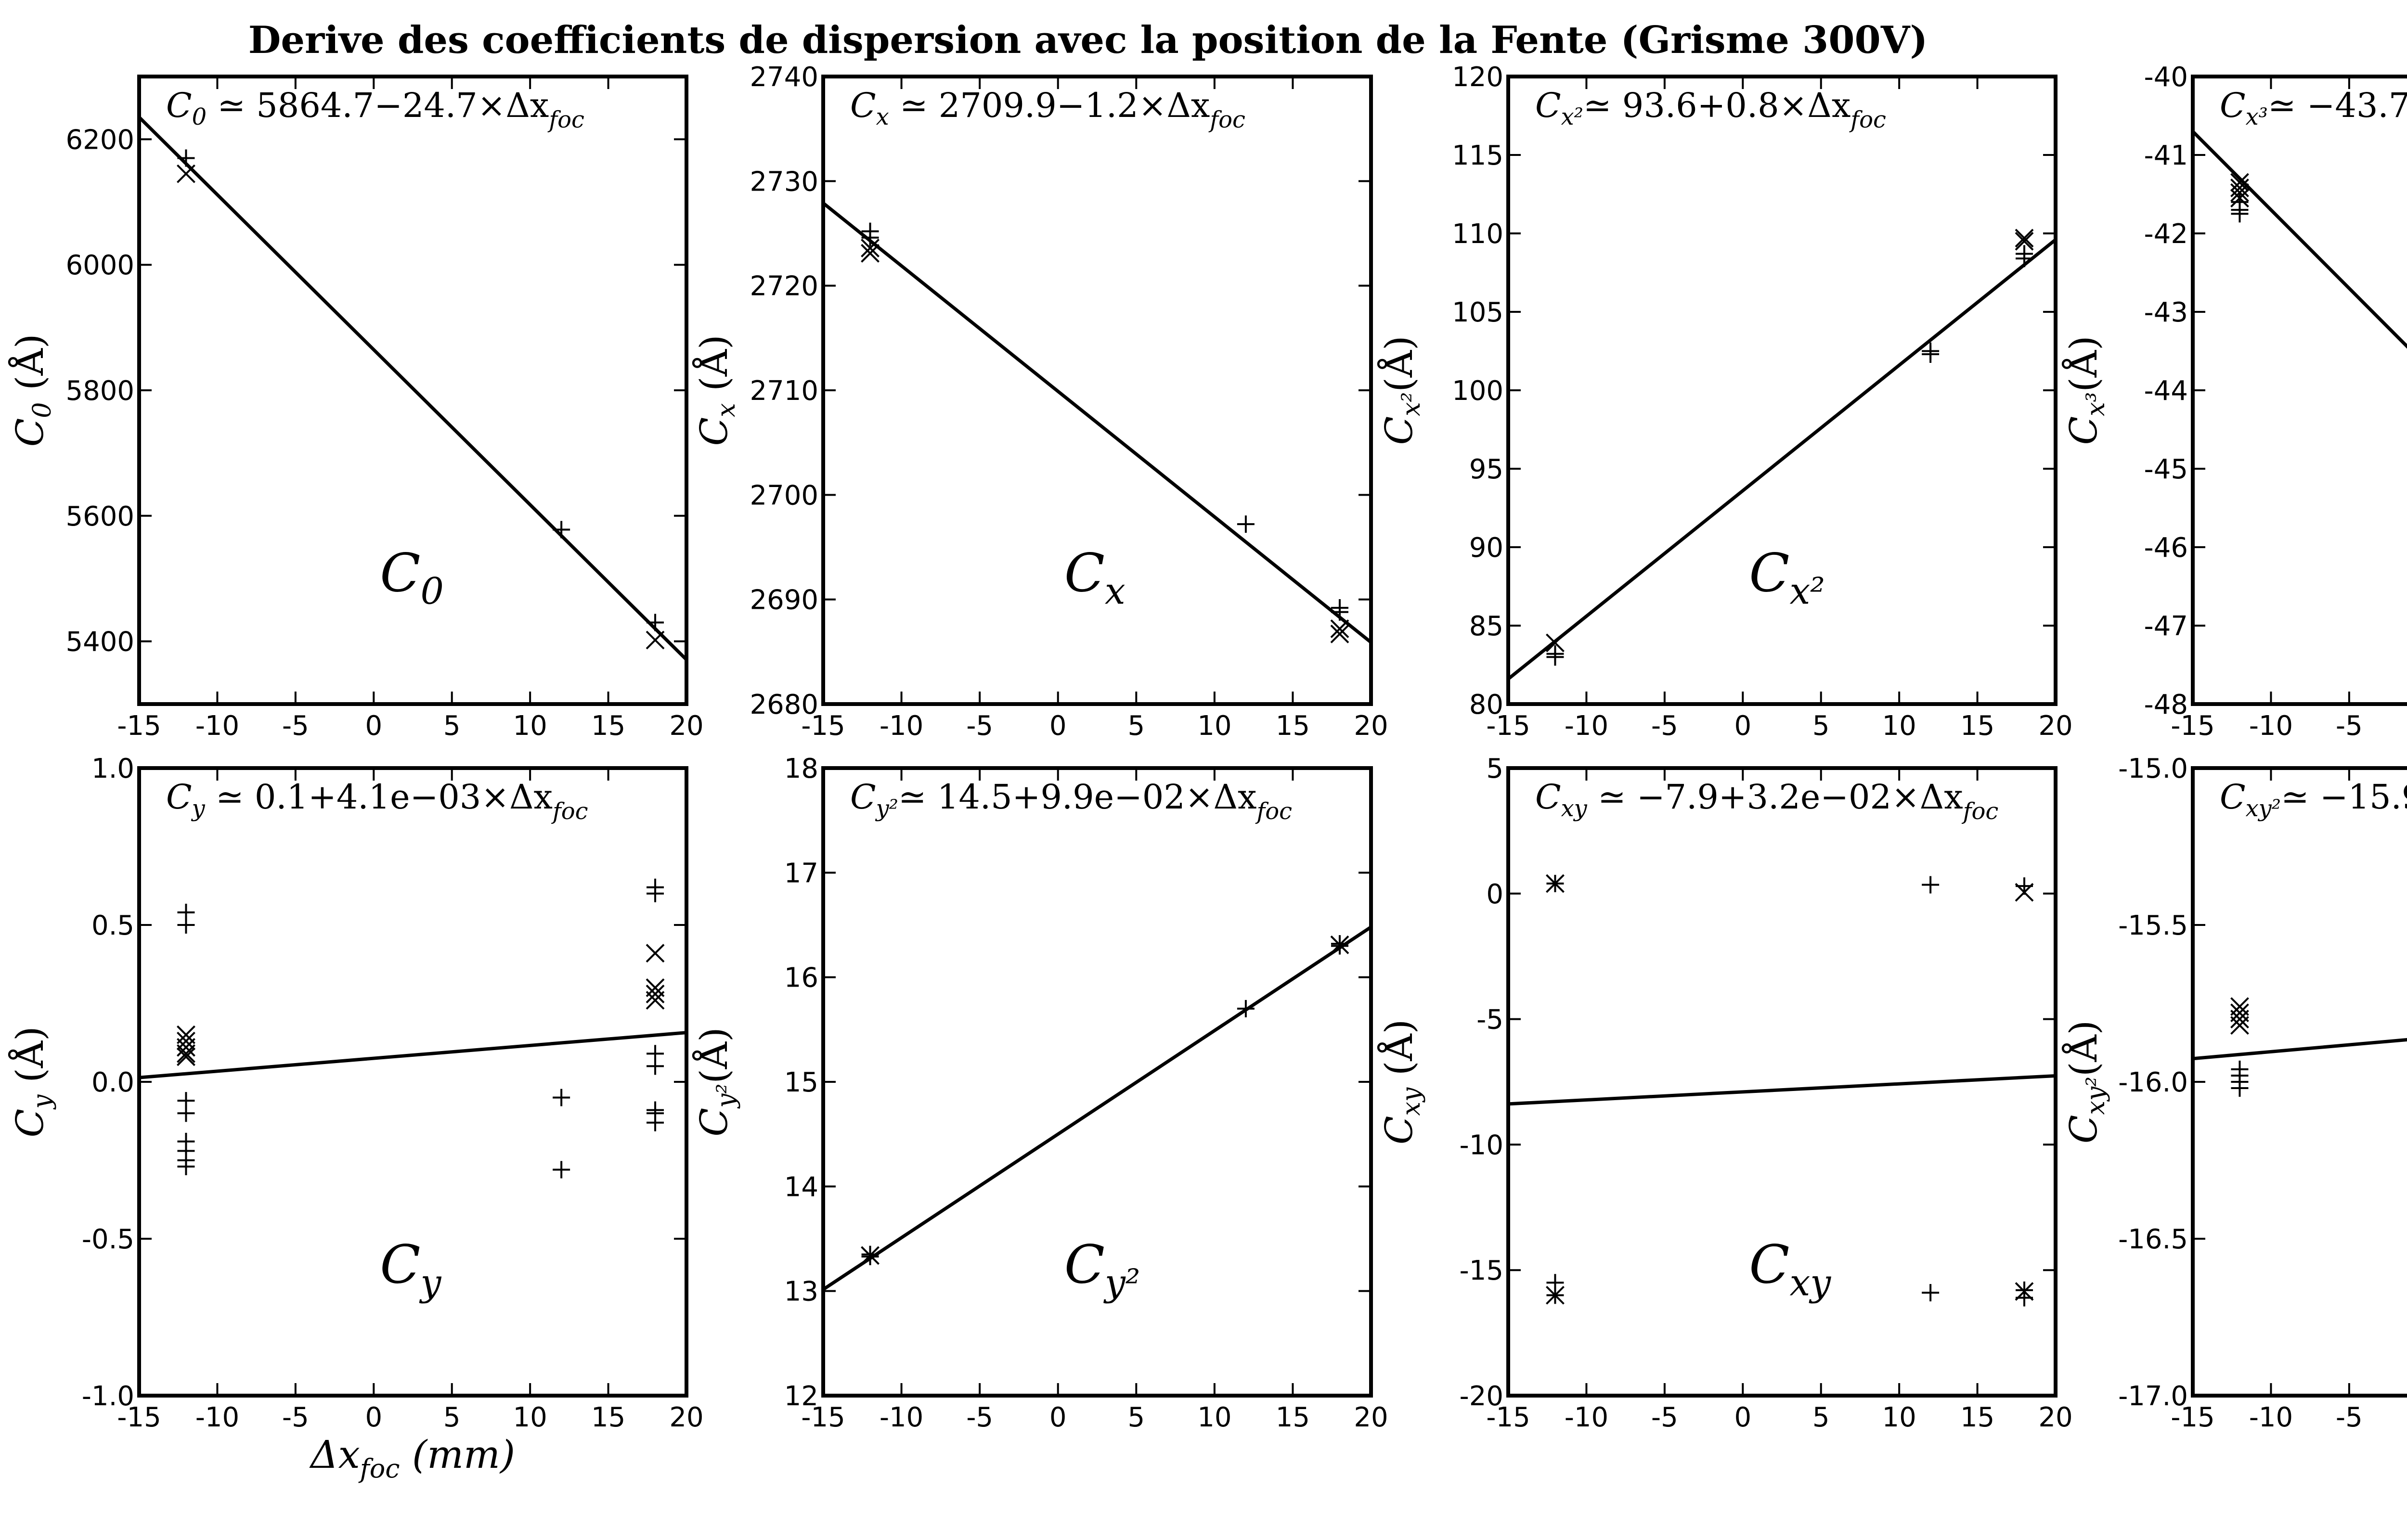 The image size is (2407, 1540). I want to click on y-tick-label: 6200, so click(99, 139).